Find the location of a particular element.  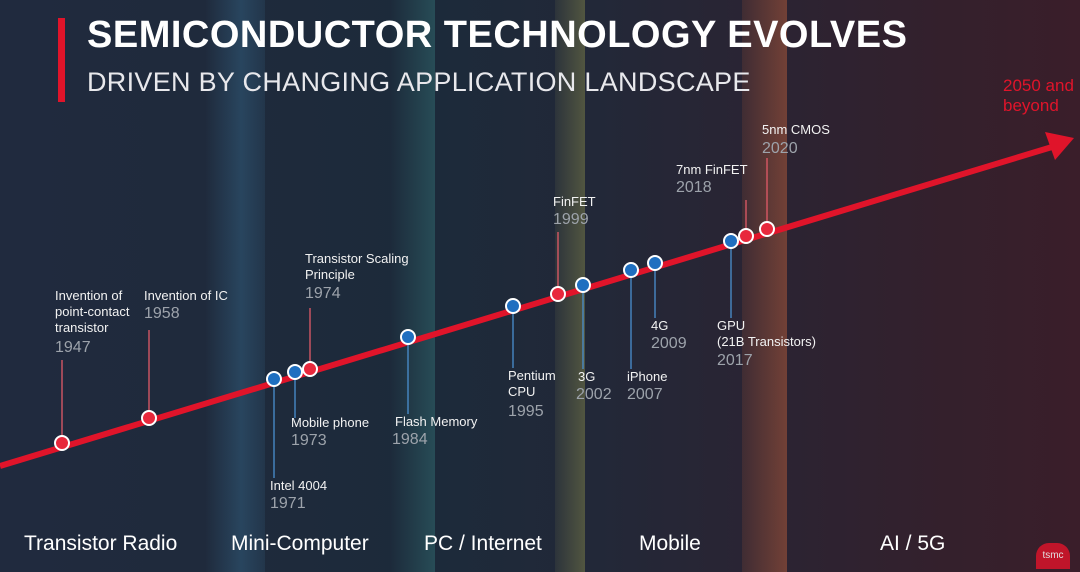

milestone-label-3g: 3G is located at coordinates (586, 377).